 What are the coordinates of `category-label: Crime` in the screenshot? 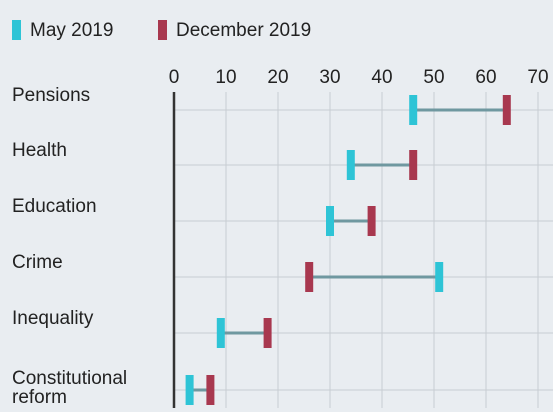 It's located at (37, 262).